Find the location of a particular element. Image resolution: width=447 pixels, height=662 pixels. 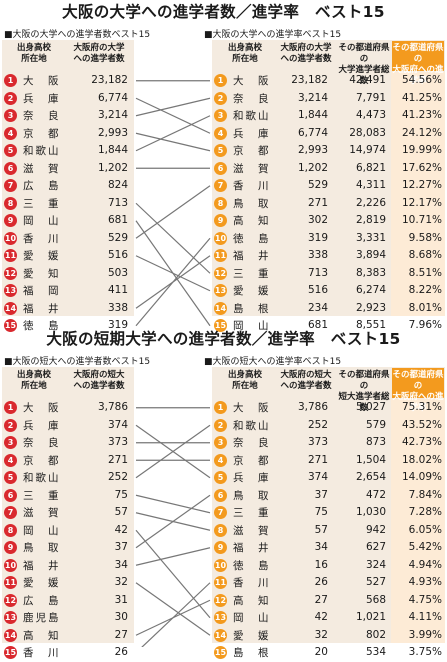

enrollment-count: 302 is located at coordinates (317, 220).